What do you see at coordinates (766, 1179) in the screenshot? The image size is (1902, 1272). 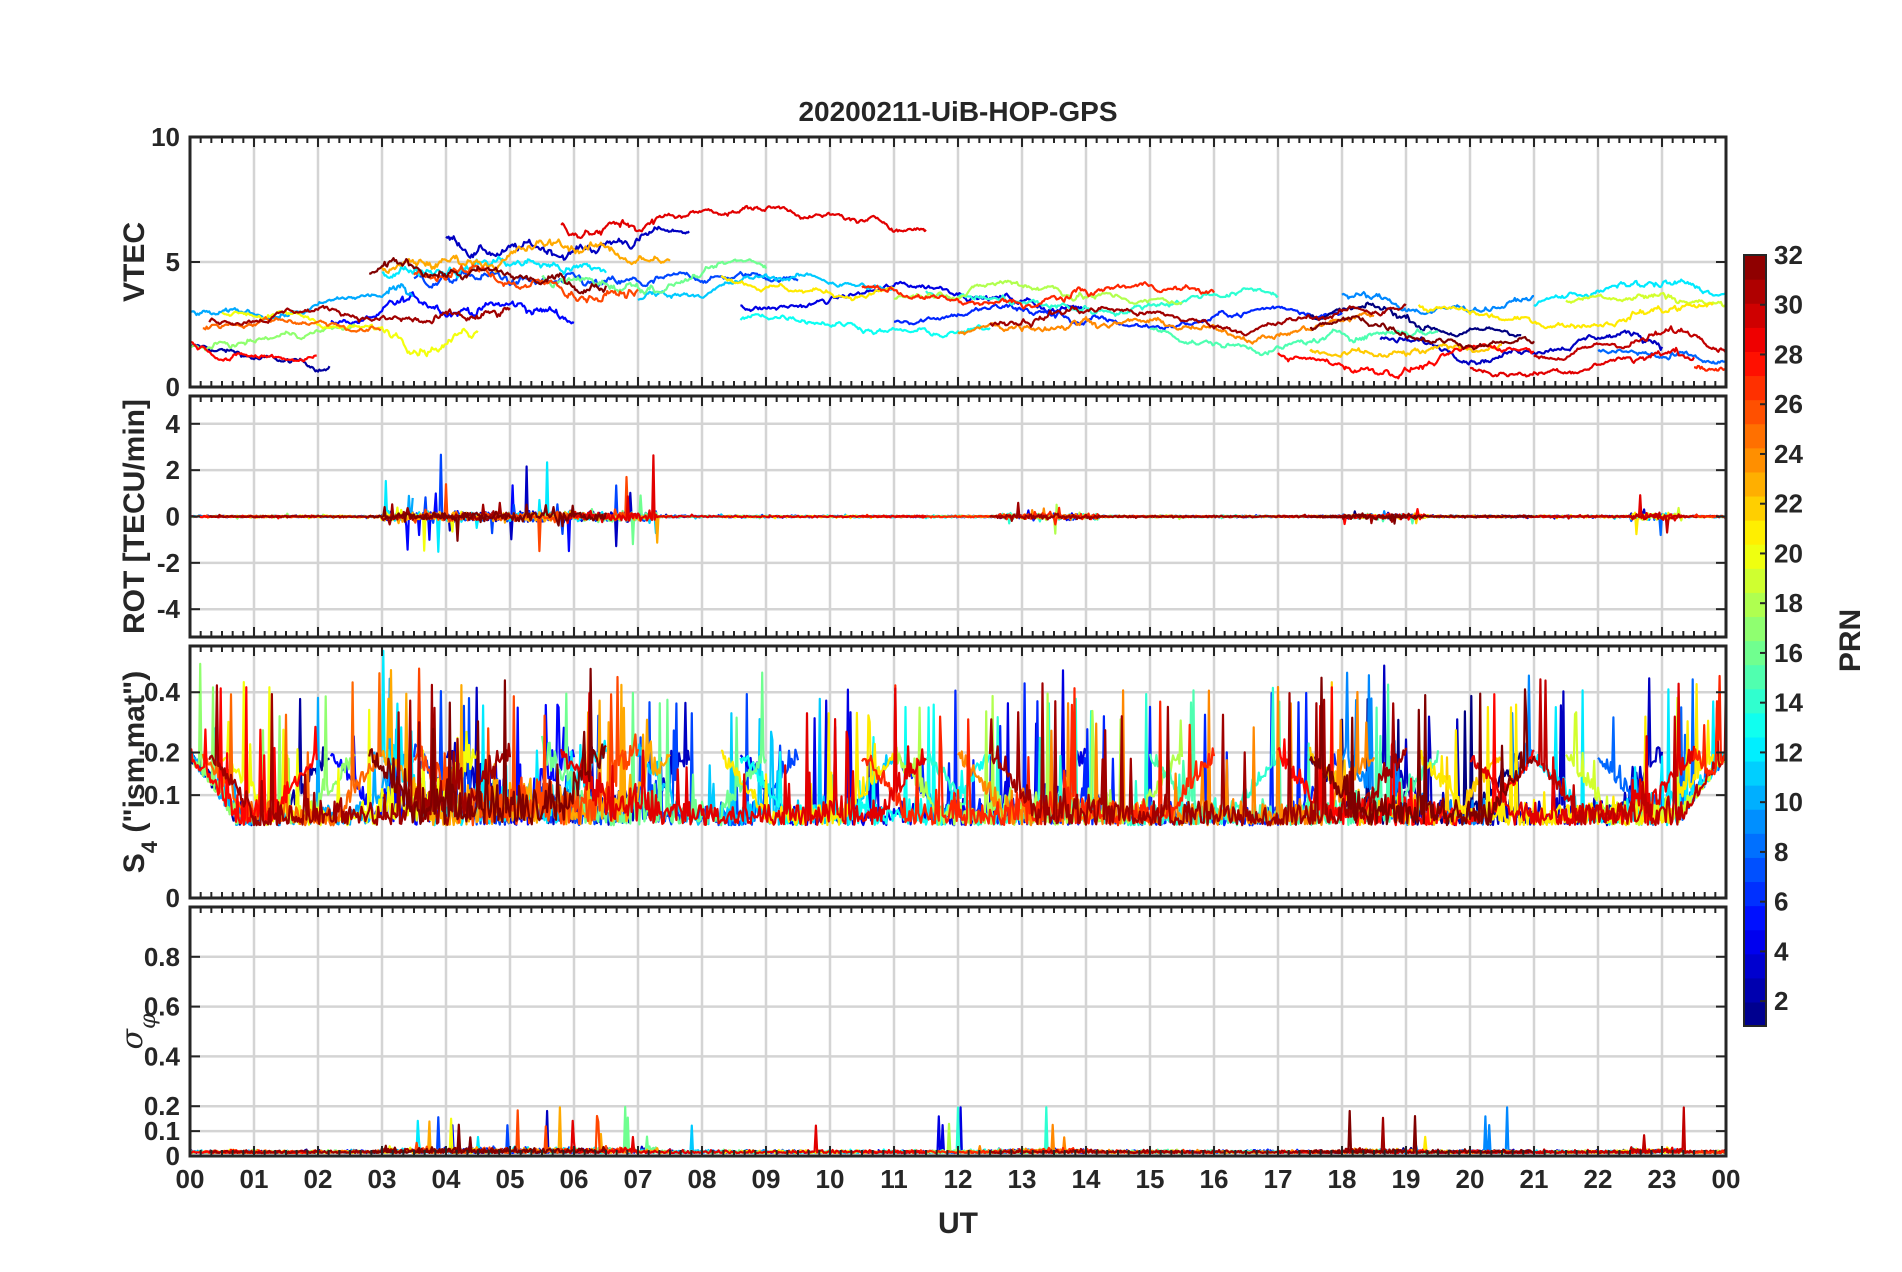 I see `x-tick-label: 09` at bounding box center [766, 1179].